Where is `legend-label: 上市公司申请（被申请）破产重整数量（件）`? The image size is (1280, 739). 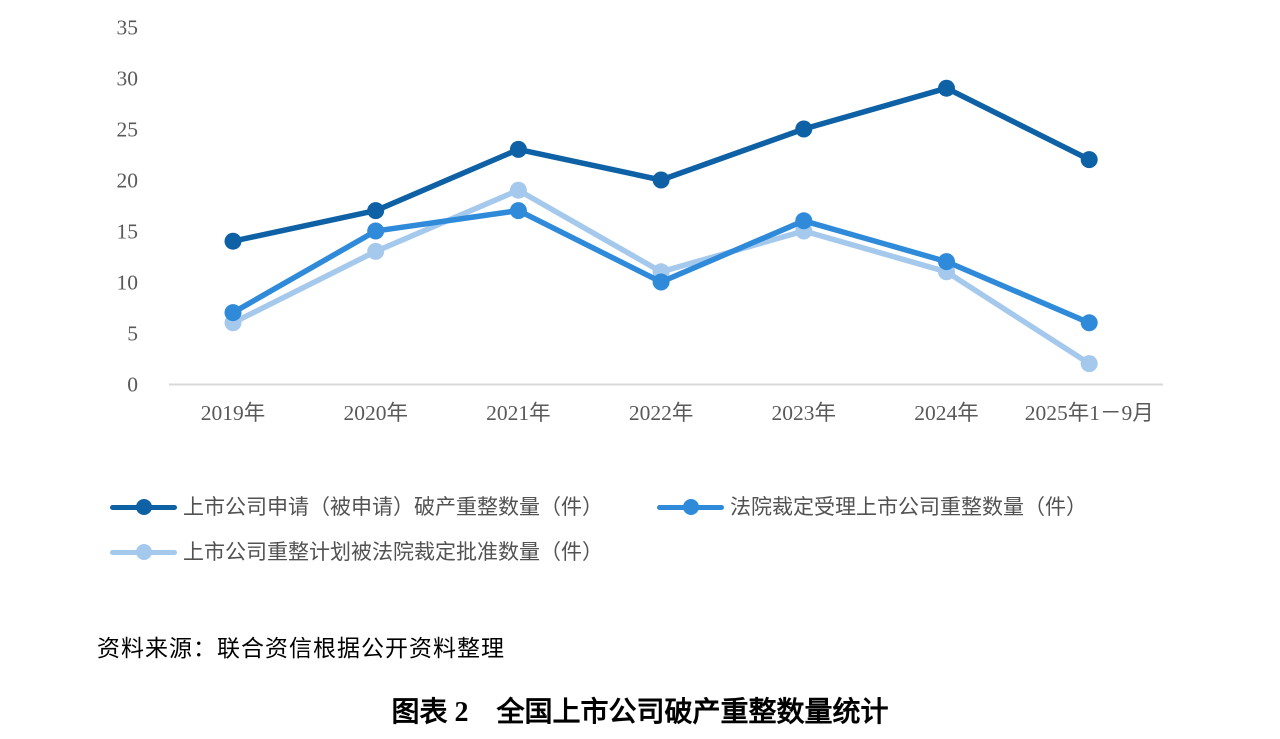
legend-label: 上市公司申请（被申请）破产重整数量（件） is located at coordinates (393, 507).